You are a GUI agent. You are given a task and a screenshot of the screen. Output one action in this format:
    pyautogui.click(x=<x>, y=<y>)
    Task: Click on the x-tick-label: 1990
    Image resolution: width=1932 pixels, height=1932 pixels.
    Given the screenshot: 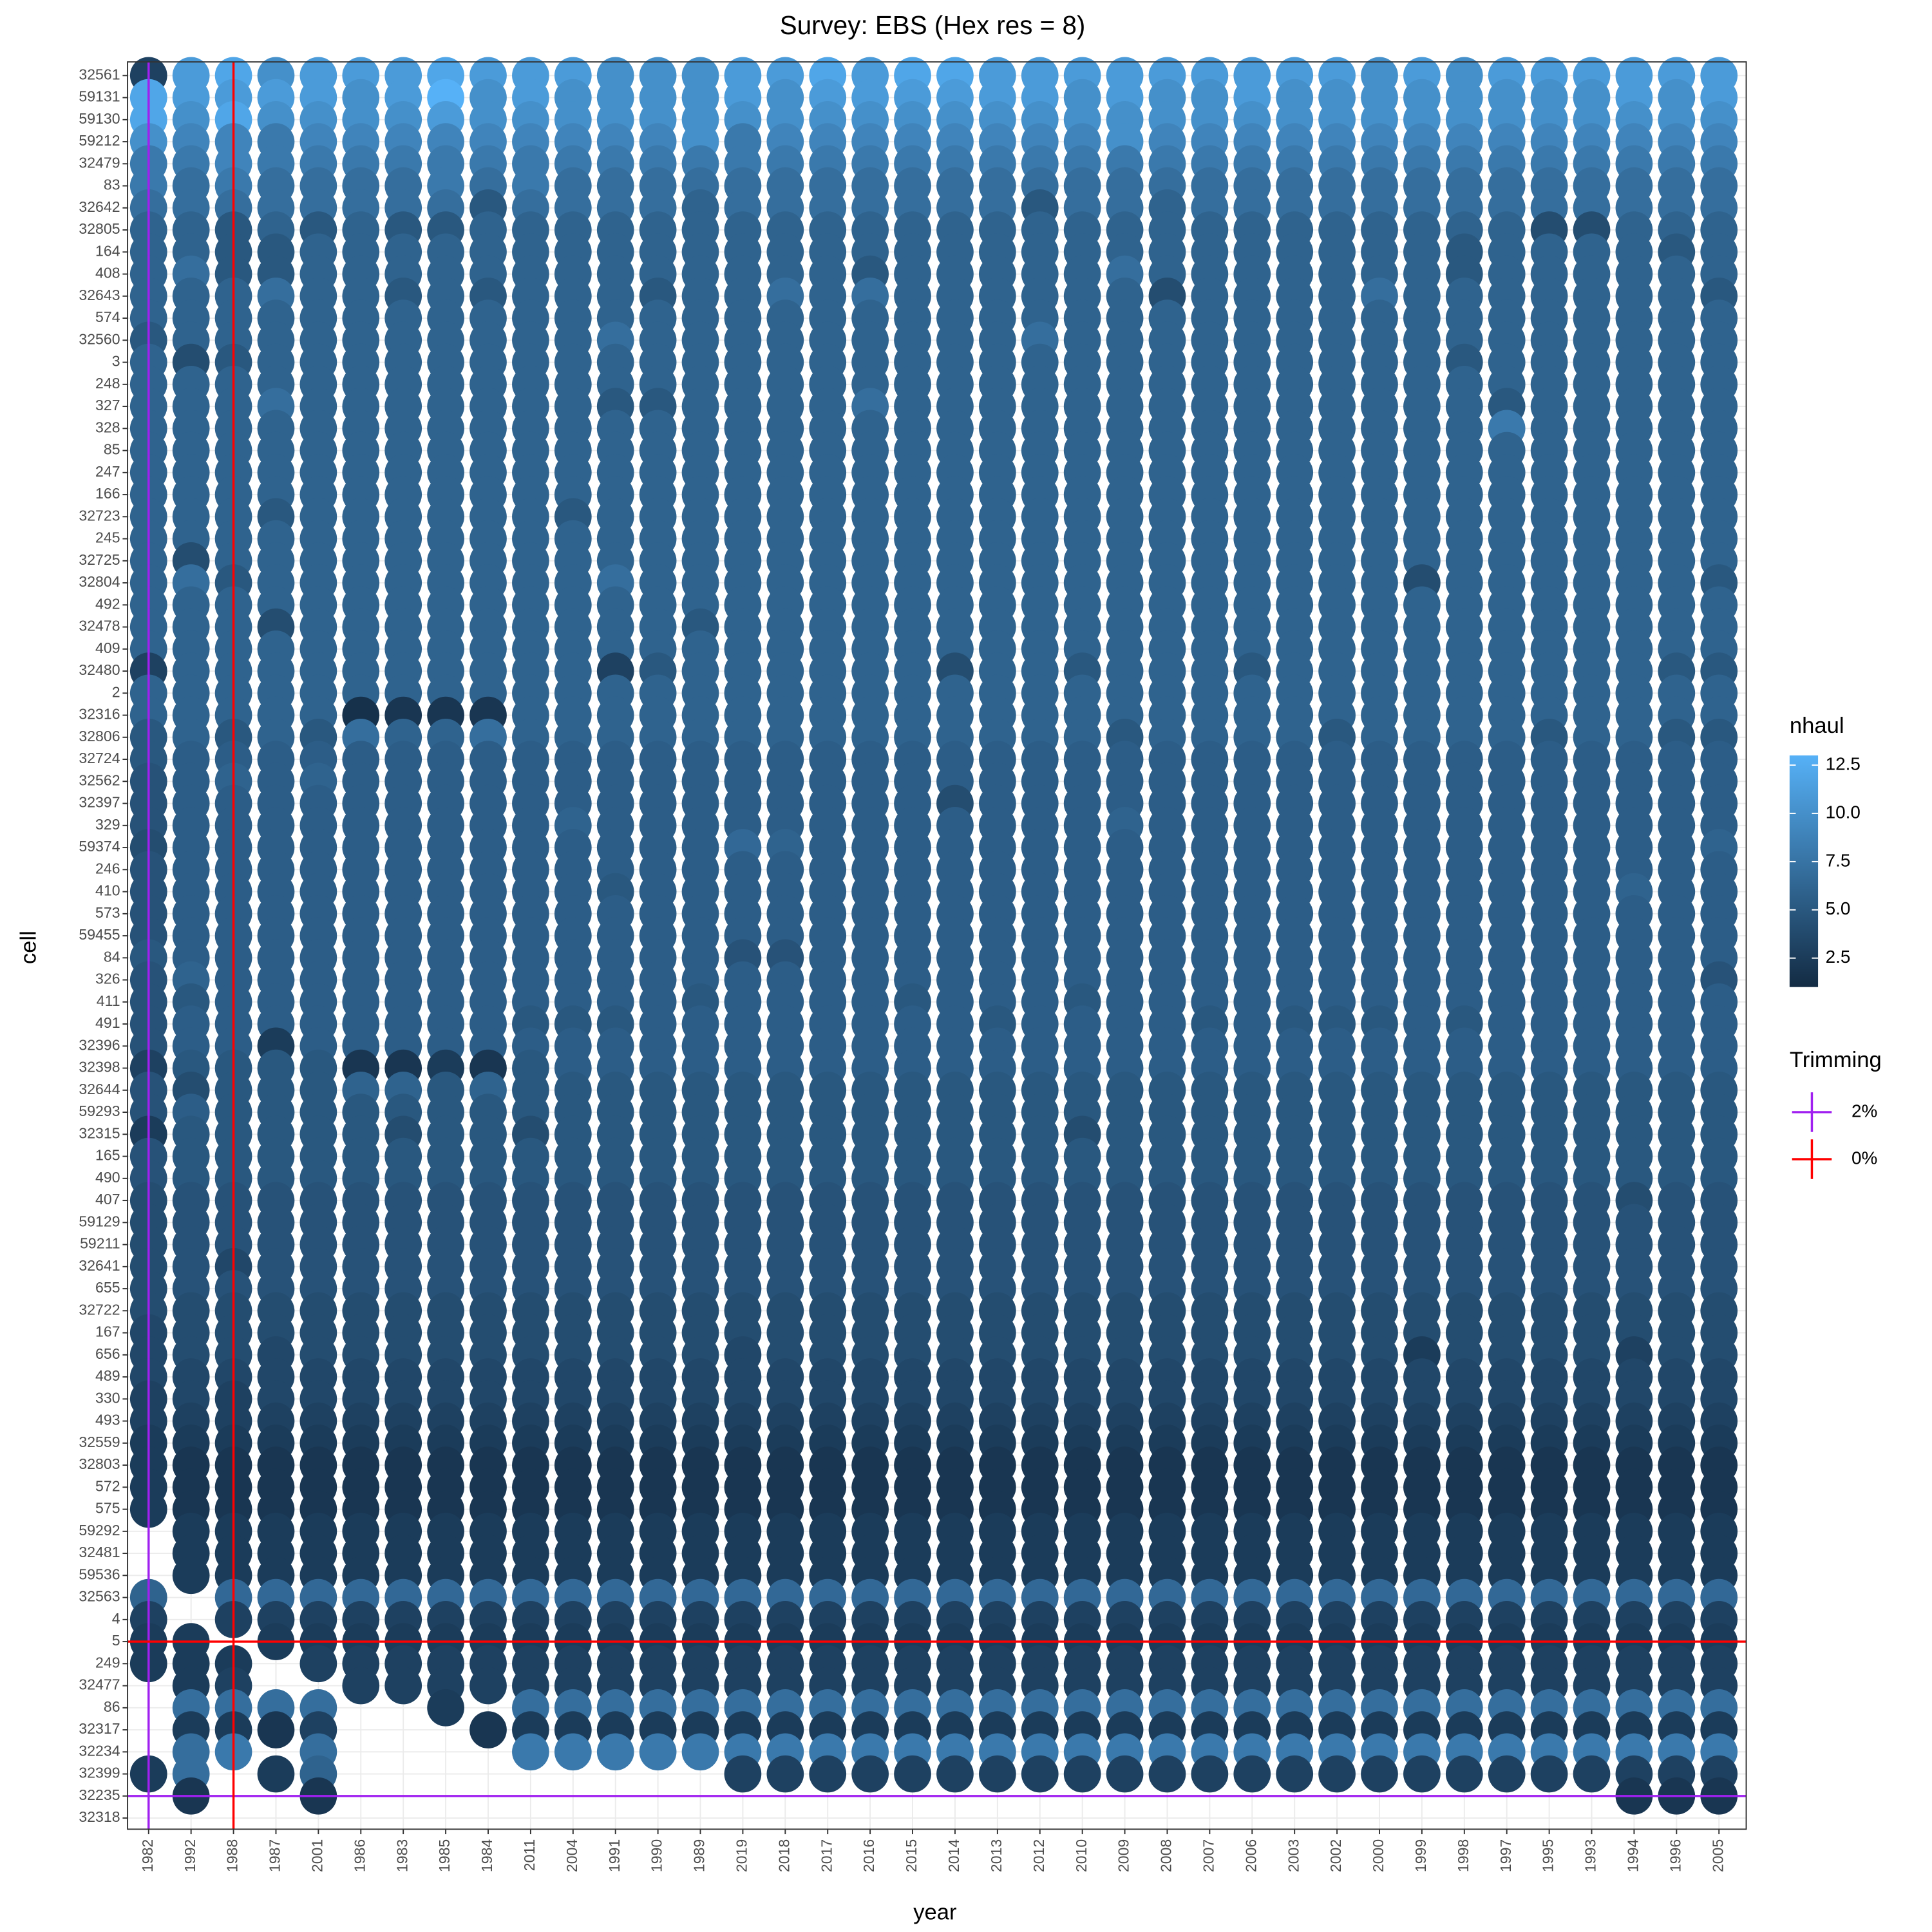 What is the action you would take?
    pyautogui.click(x=657, y=1855)
    